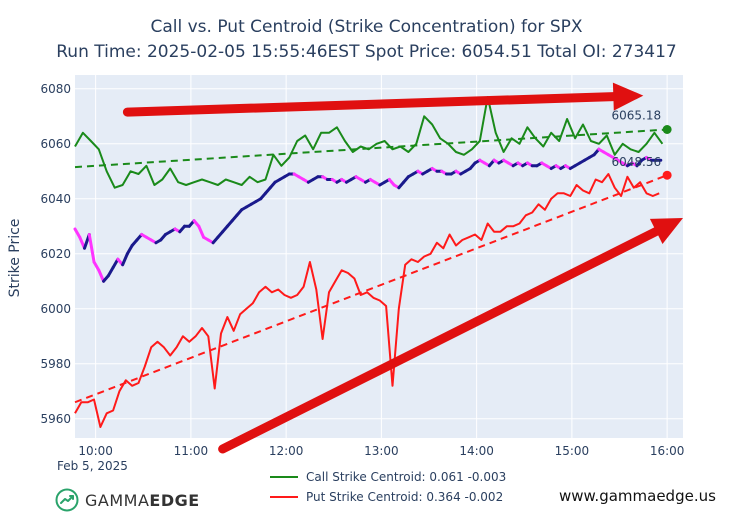 This screenshot has height=520, width=733. I want to click on y-tick-label: 6040, so click(55, 199).